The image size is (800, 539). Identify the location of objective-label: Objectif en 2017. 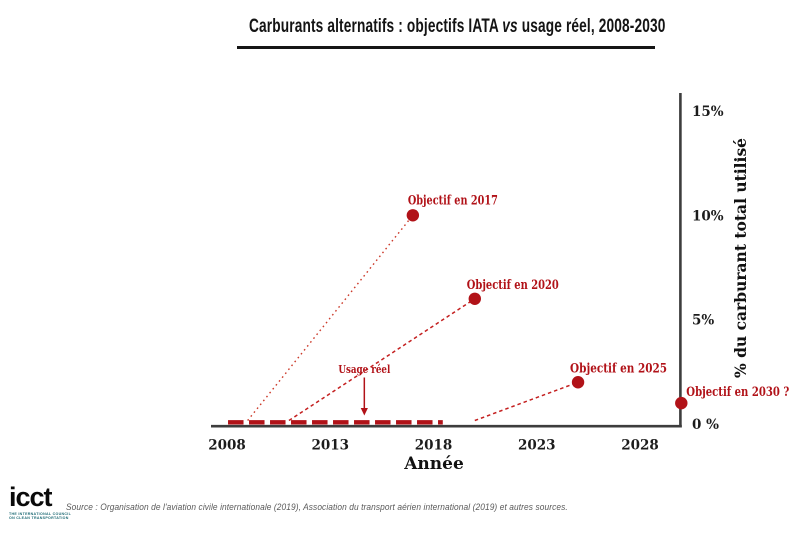
(453, 200).